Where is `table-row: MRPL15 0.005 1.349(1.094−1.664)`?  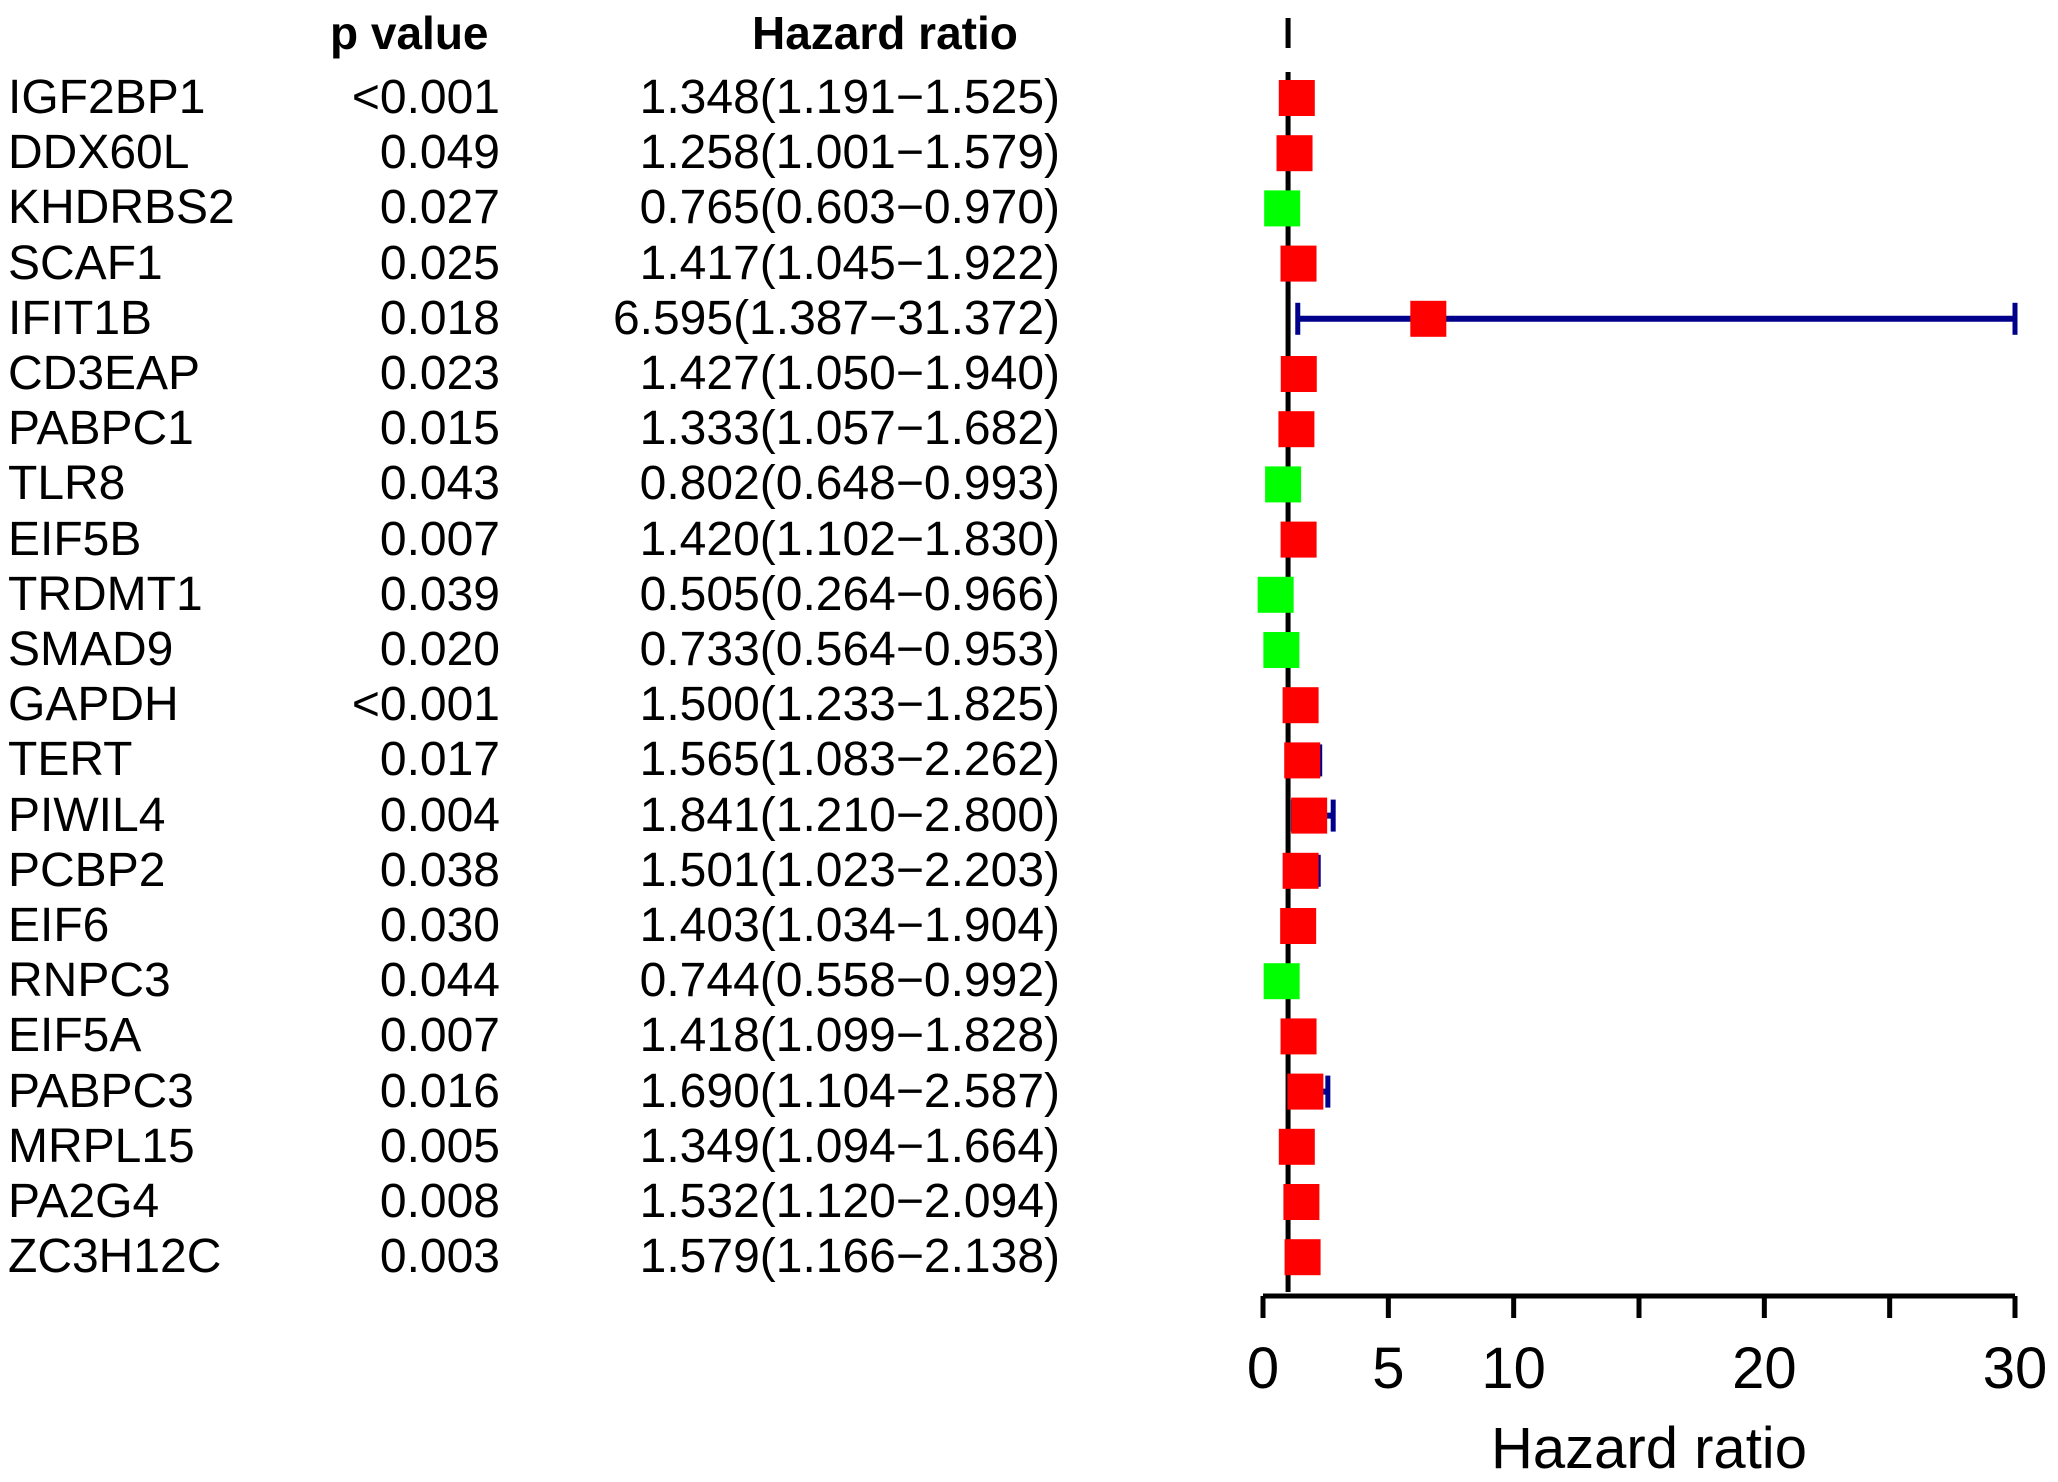
table-row: MRPL15 0.005 1.349(1.094−1.664) is located at coordinates (540, 1147).